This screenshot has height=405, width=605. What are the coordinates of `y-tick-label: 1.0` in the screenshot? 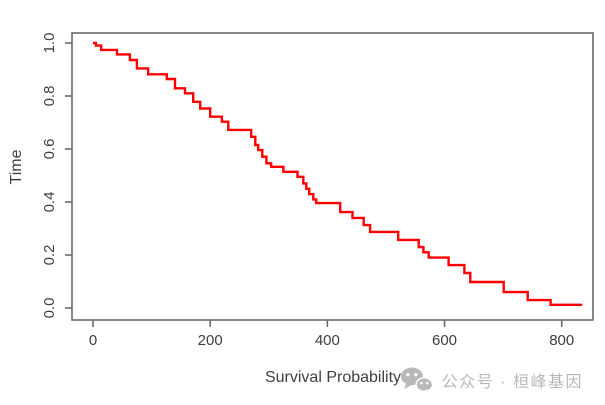 It's located at (49, 43).